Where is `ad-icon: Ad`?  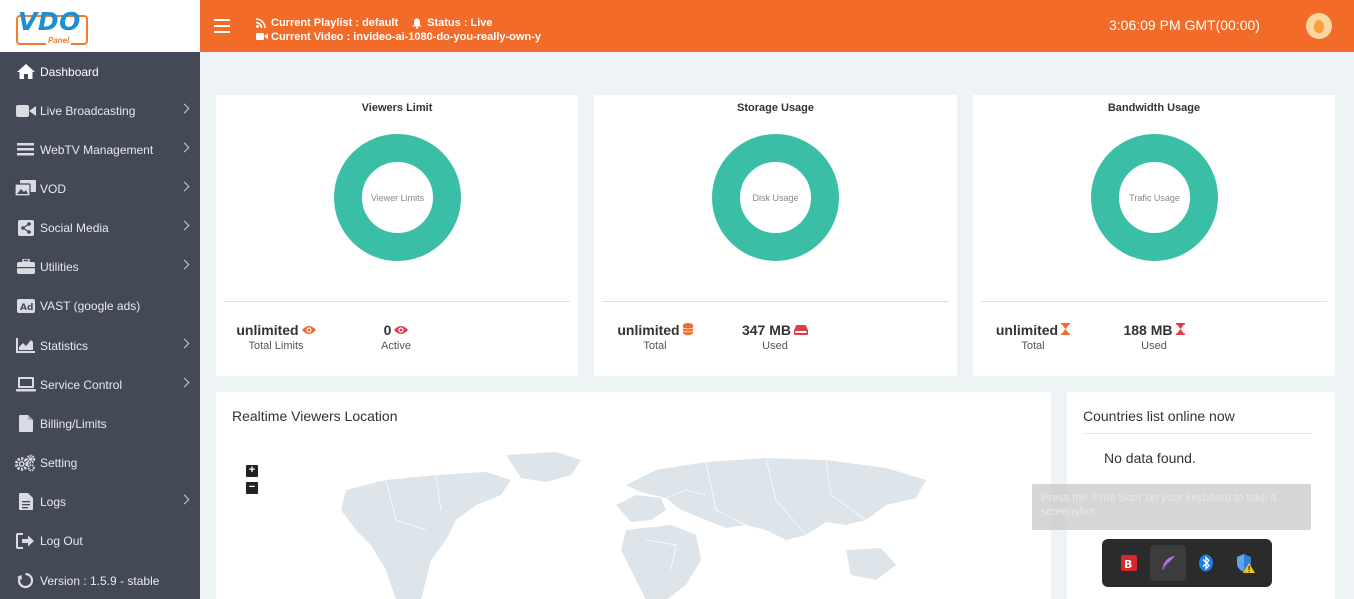 ad-icon: Ad is located at coordinates (25, 306).